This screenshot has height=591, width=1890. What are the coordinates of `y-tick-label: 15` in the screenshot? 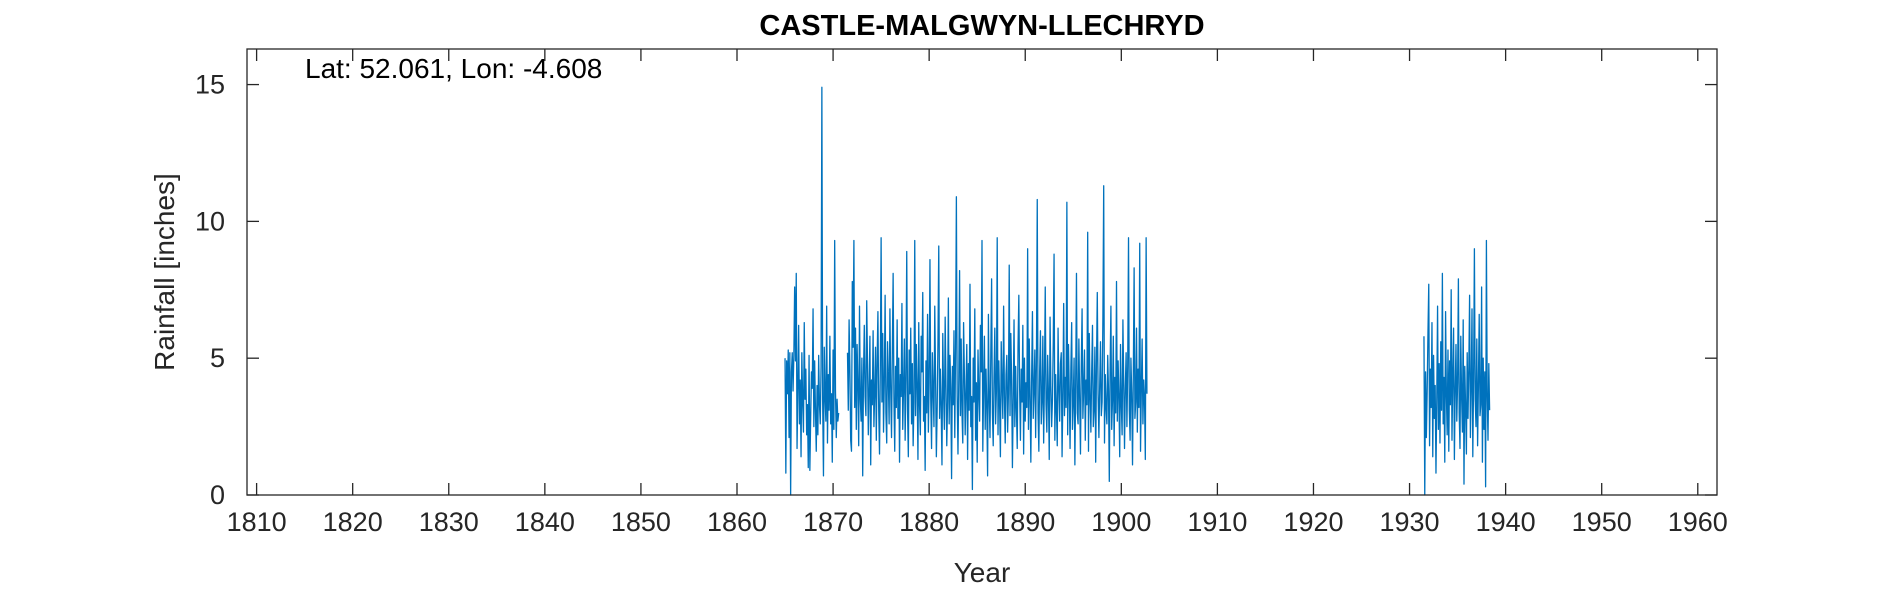 It's located at (210, 85).